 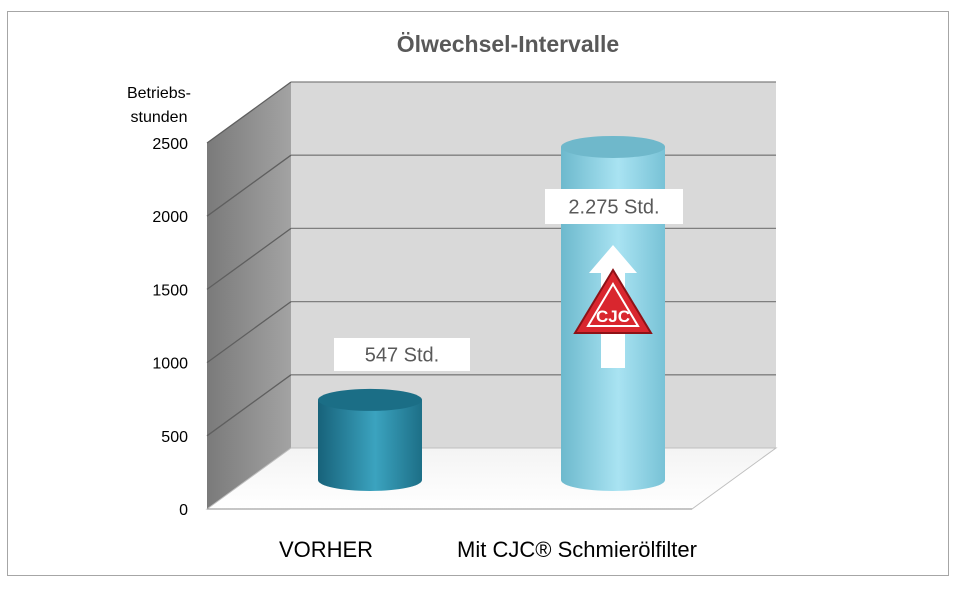 What do you see at coordinates (170, 364) in the screenshot?
I see `y-tick-label: 1000` at bounding box center [170, 364].